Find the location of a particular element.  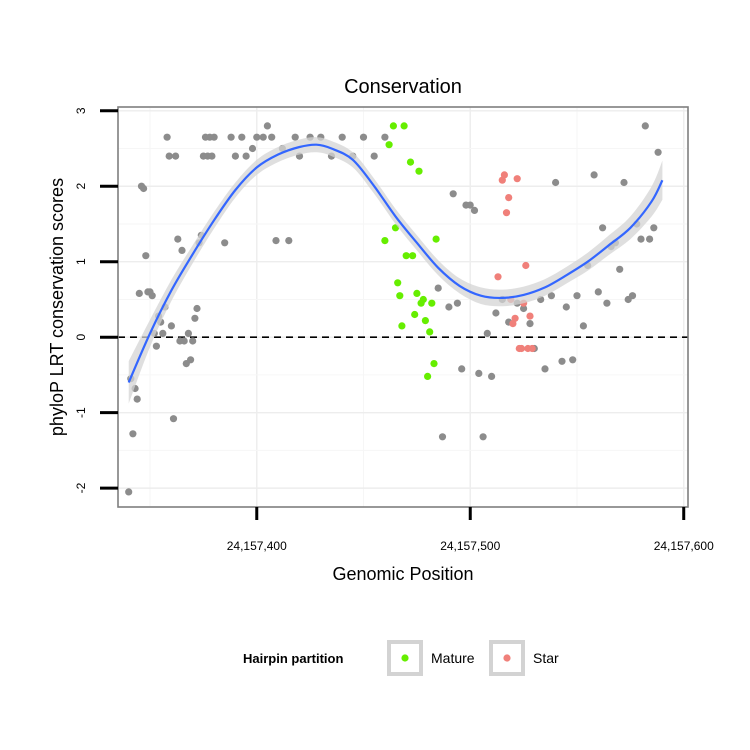

legend-entry-star: Star is located at coordinates (524, 658).